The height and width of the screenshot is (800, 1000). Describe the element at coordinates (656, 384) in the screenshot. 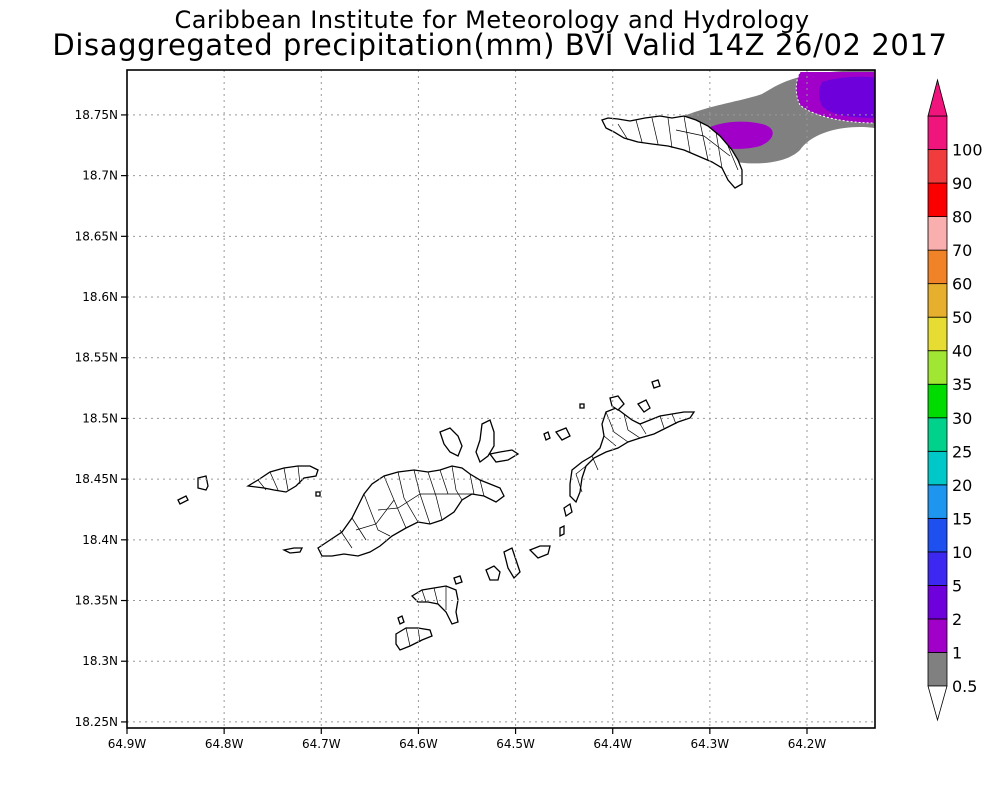

I see `island-necker` at that location.